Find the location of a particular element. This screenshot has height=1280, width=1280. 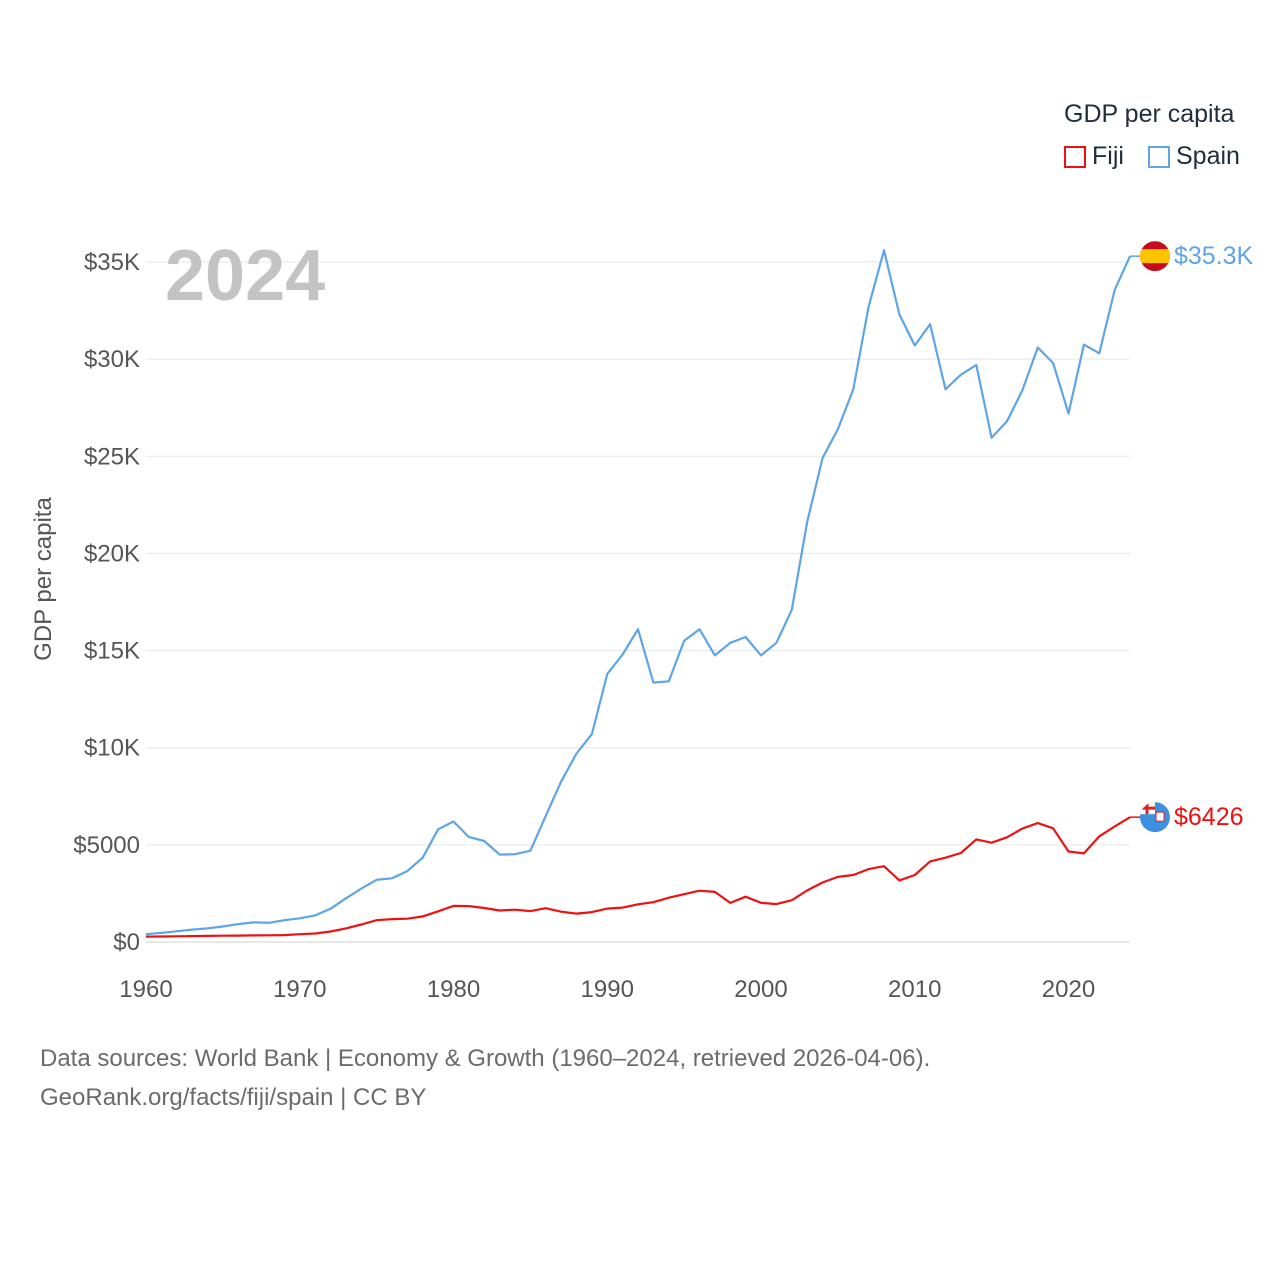

y-axis-label: GDP per capita is located at coordinates (43, 579).